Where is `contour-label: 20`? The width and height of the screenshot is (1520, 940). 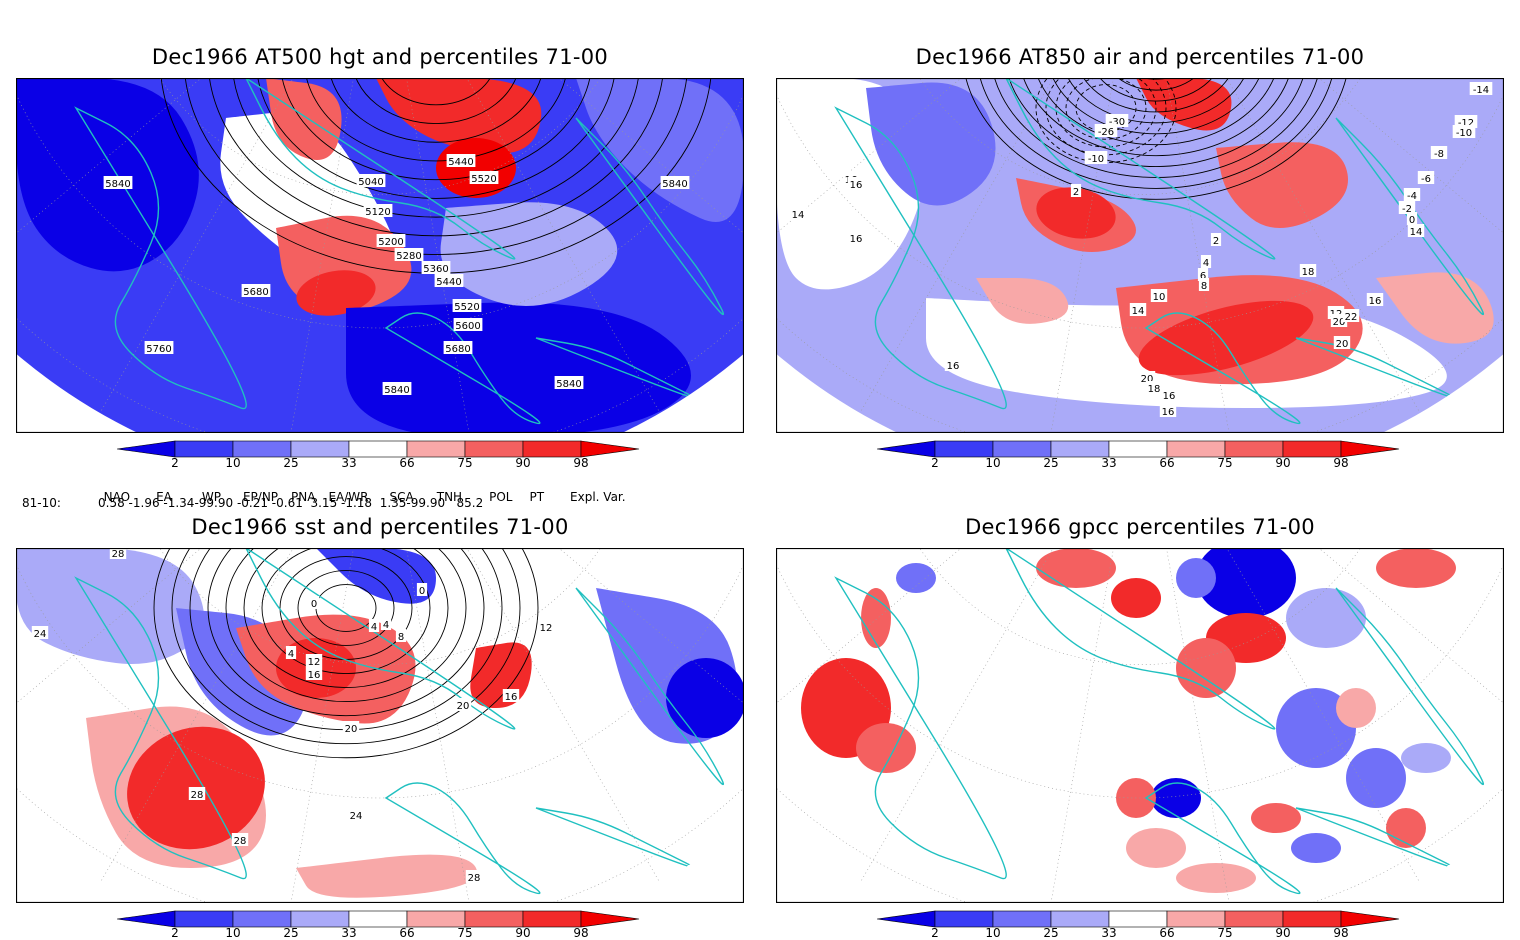
contour-label: 20 is located at coordinates (351, 729).